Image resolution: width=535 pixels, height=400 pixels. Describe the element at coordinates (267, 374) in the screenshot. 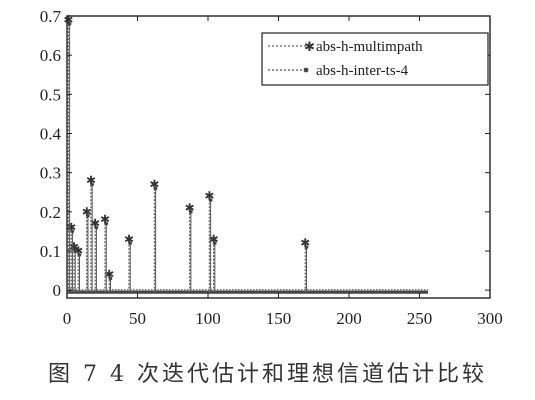

I see `figure-caption: 图 7 4 次迭代估计和理想信道估计比较` at that location.